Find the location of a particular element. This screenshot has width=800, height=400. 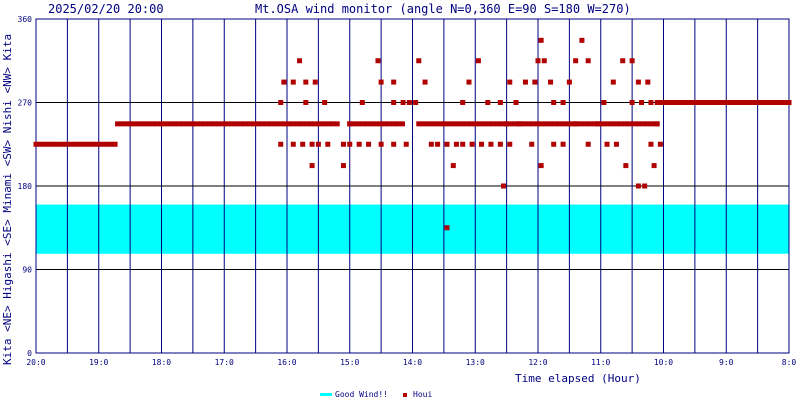

legend: Good Wind!! Houi is located at coordinates (376, 394).